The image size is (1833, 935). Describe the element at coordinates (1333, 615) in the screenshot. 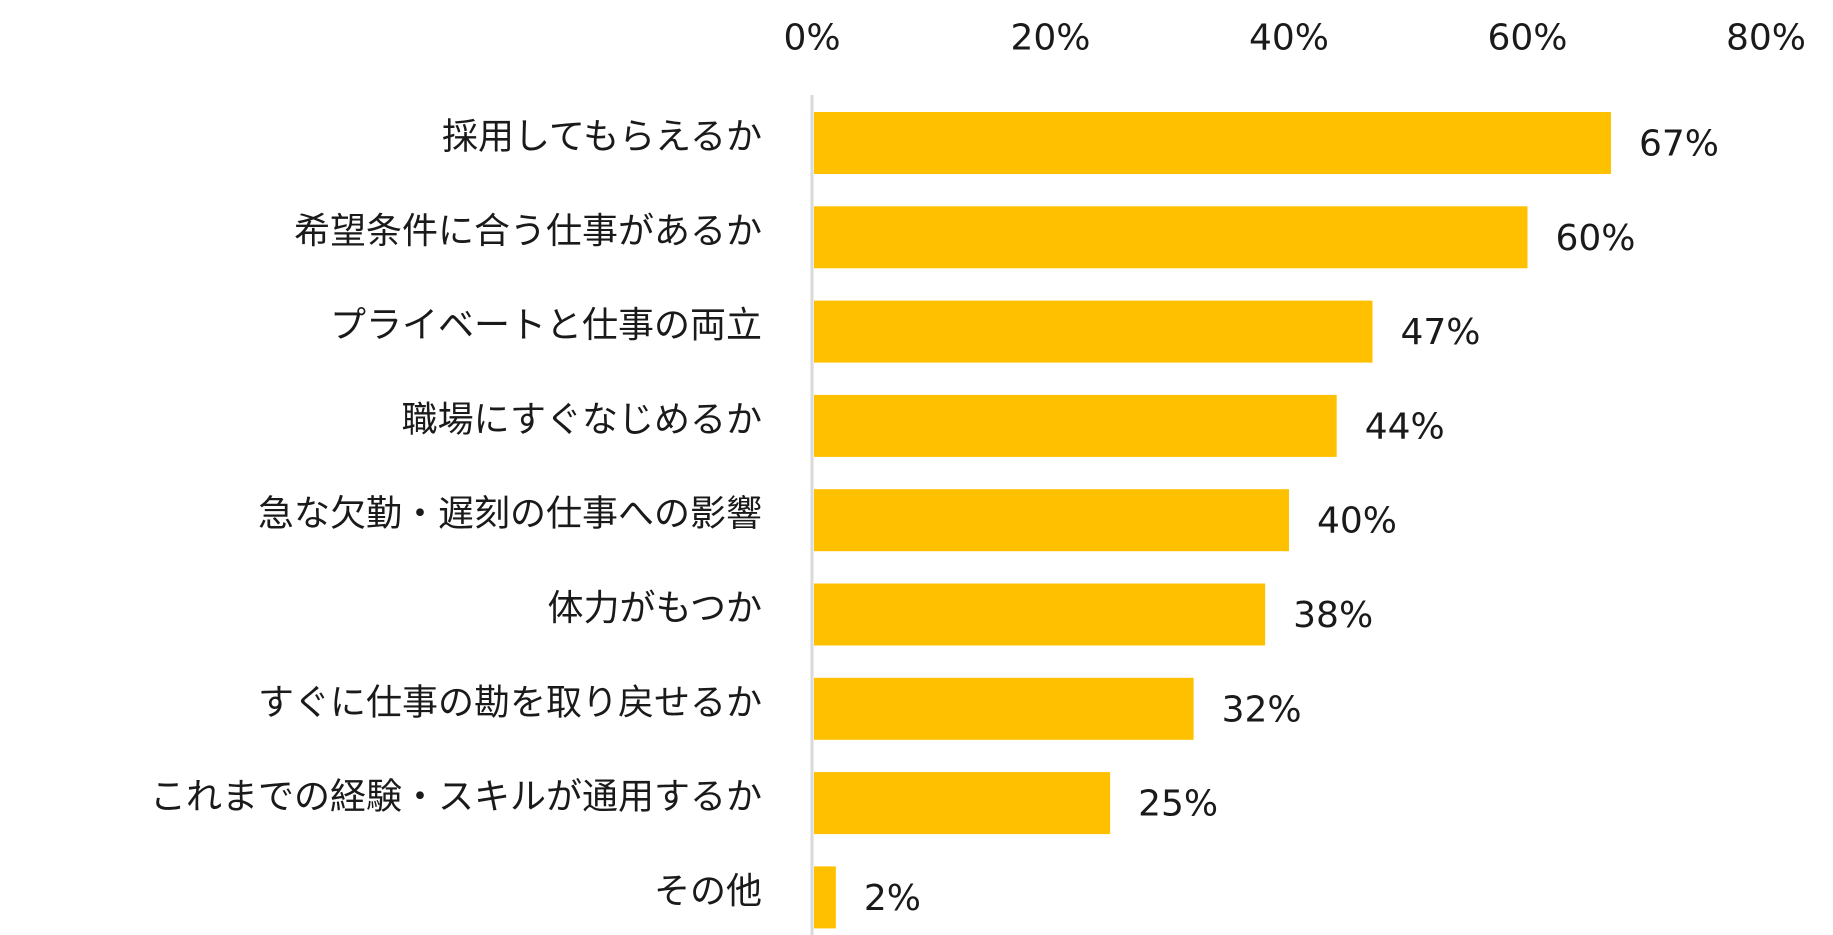

I see `data-label: 38%` at that location.